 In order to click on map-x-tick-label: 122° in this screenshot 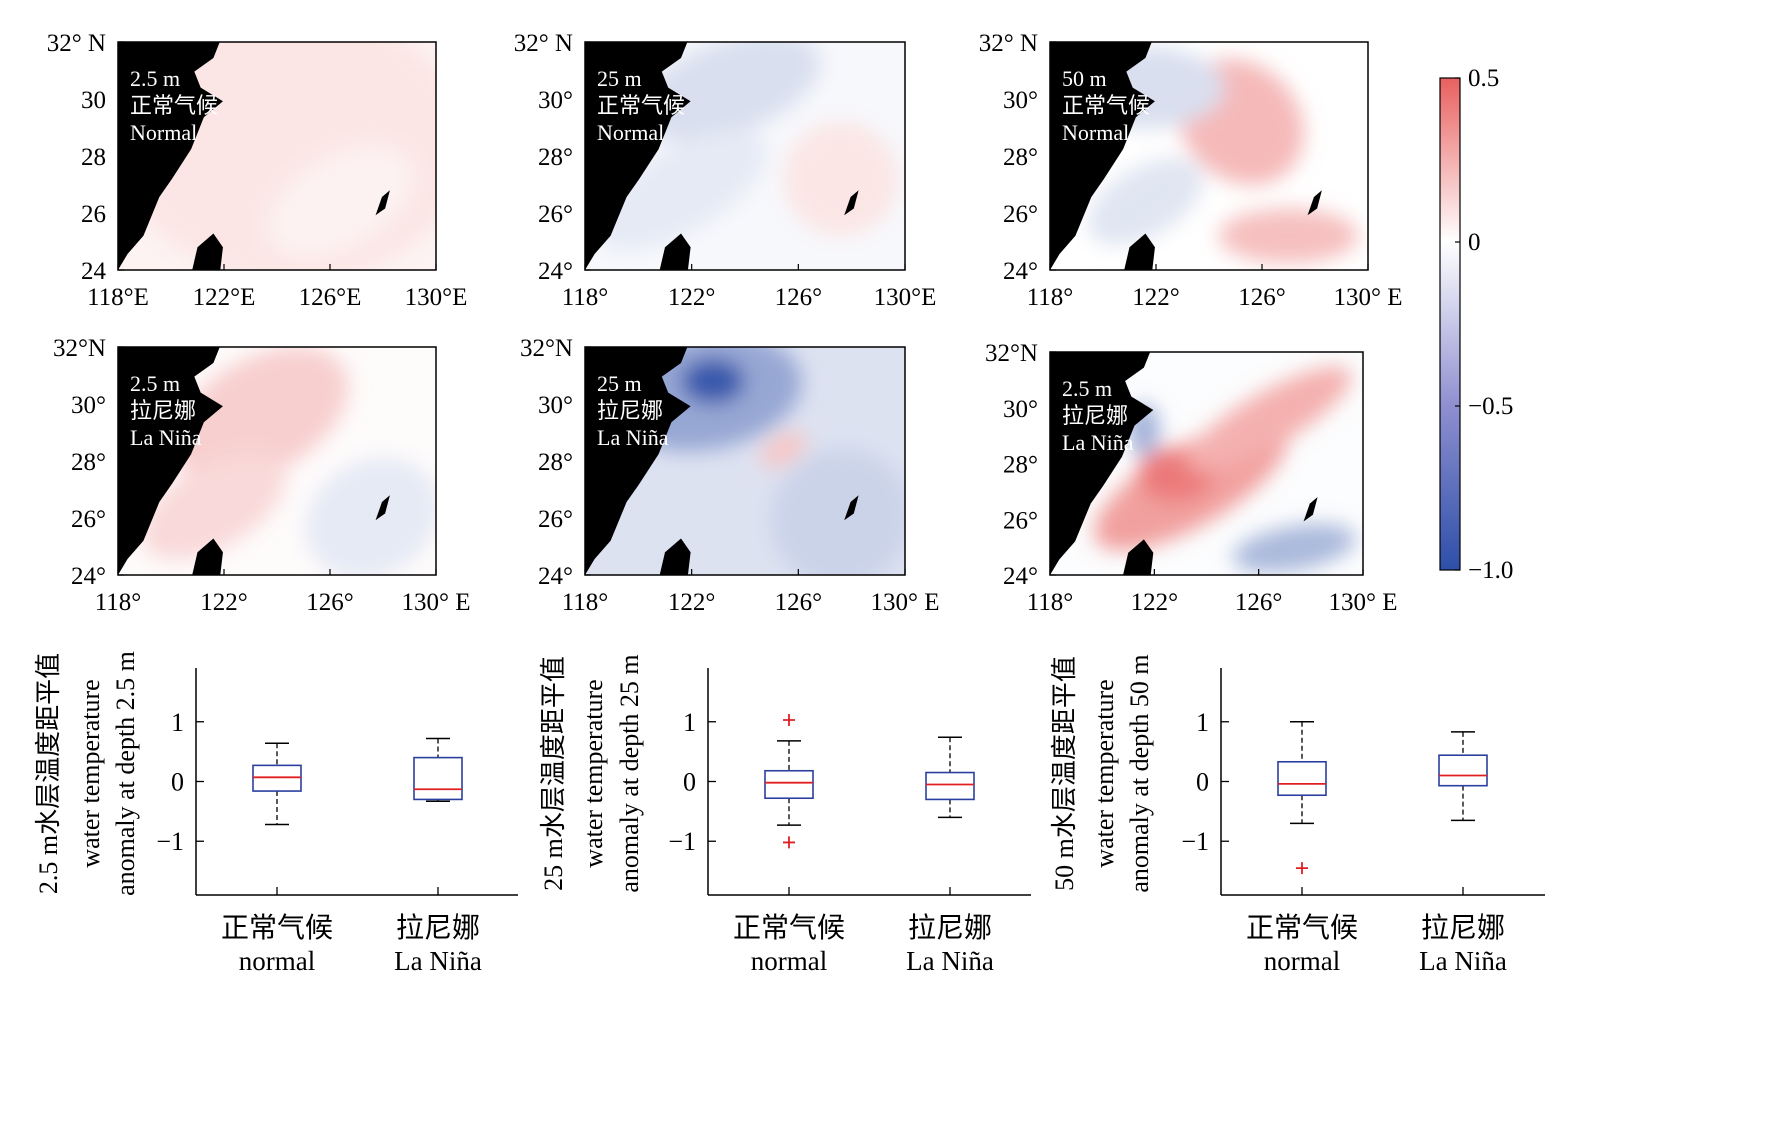, I will do `click(1156, 297)`.